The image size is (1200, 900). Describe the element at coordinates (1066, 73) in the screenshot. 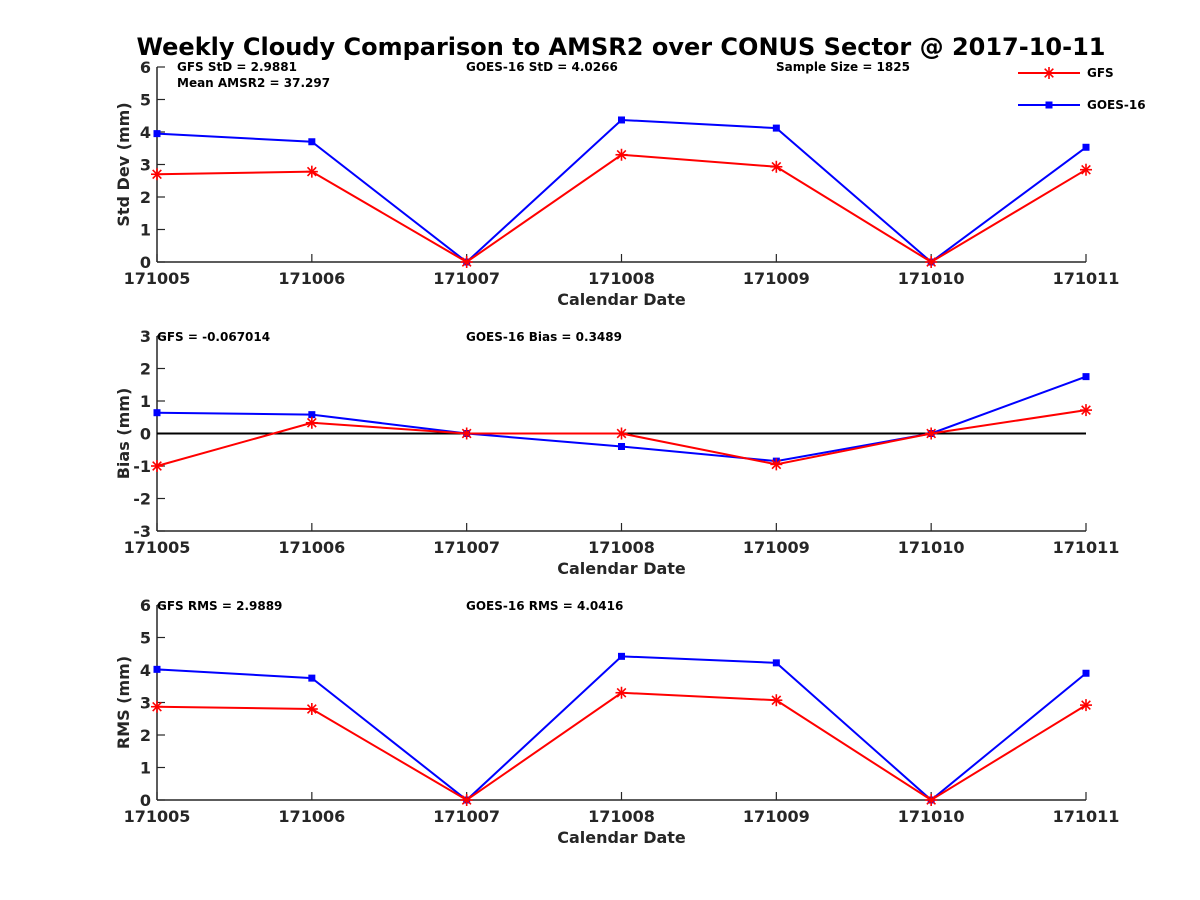

I see `legend-entry-gfs: GFS` at that location.